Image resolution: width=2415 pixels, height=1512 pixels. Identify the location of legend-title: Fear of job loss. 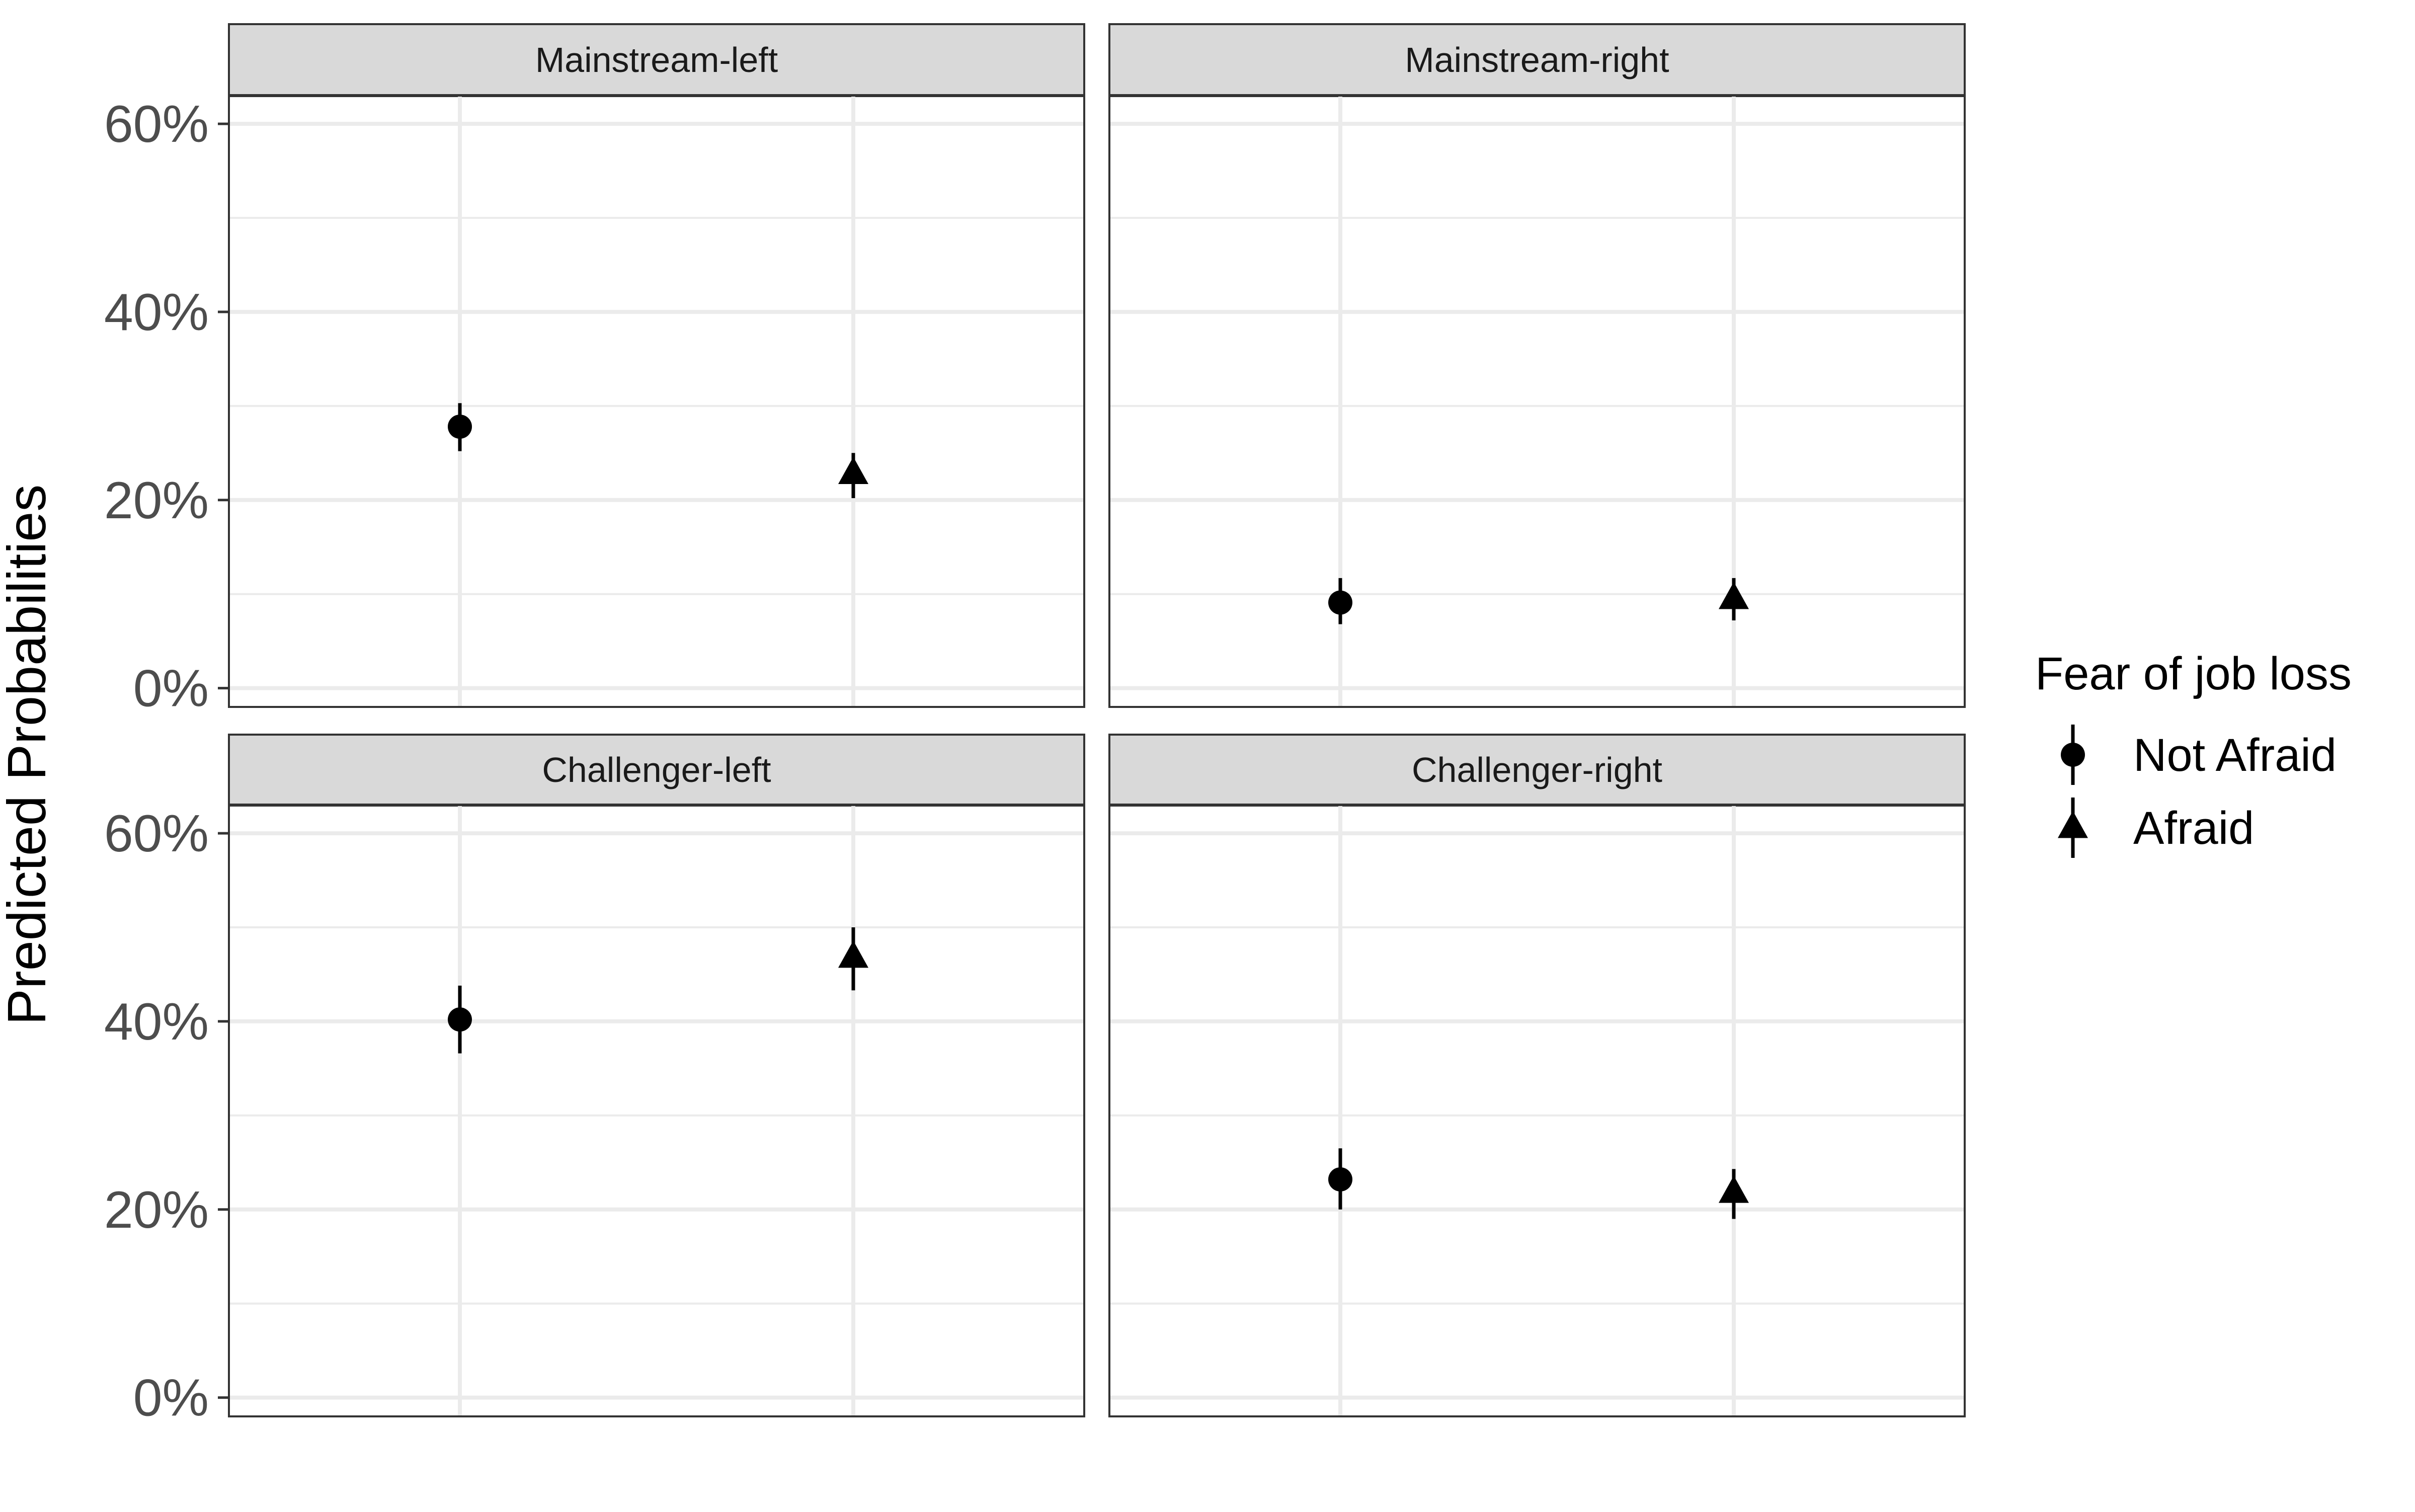
(2193, 673).